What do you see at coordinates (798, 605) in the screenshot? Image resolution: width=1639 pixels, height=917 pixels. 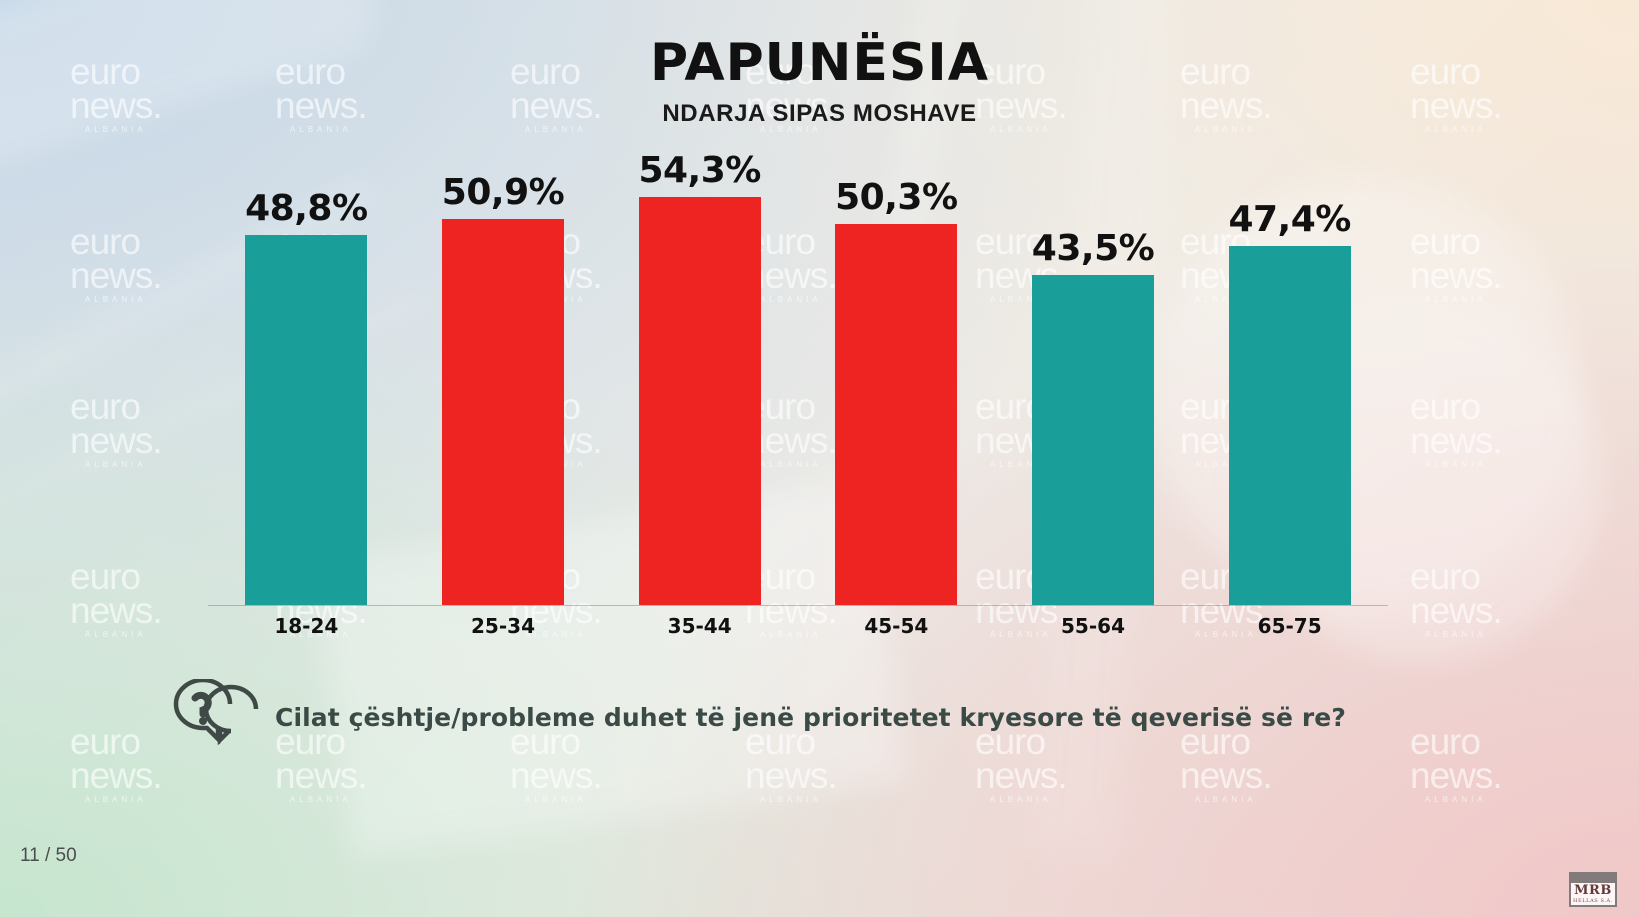 I see `chart-baseline` at bounding box center [798, 605].